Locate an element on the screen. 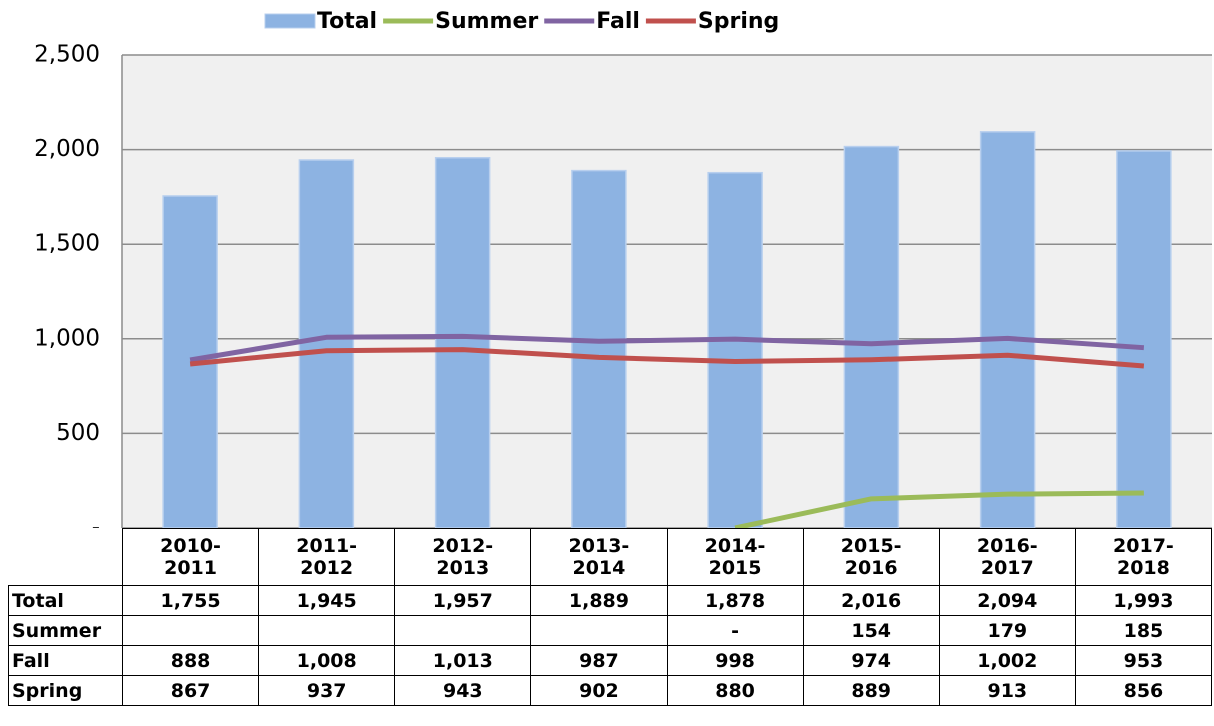 The image size is (1214, 726). y-tick-label: 500 is located at coordinates (78, 433).